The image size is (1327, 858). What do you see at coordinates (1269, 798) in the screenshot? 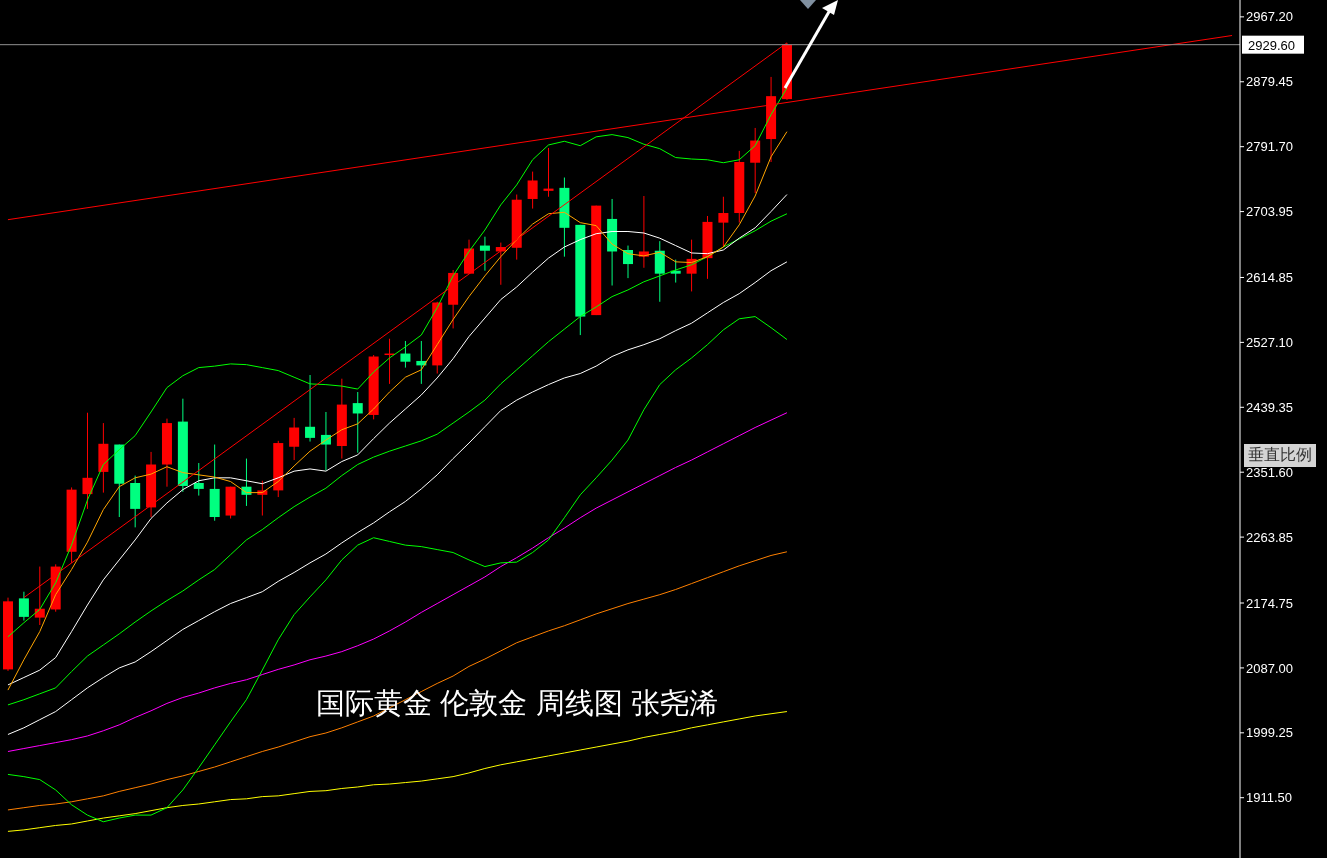
I see `y-tick-label: 1911.50` at bounding box center [1269, 798].